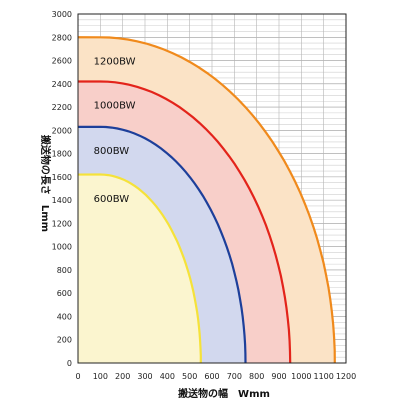 This screenshot has width=400, height=400. I want to click on x-tick-label: 500, so click(189, 376).